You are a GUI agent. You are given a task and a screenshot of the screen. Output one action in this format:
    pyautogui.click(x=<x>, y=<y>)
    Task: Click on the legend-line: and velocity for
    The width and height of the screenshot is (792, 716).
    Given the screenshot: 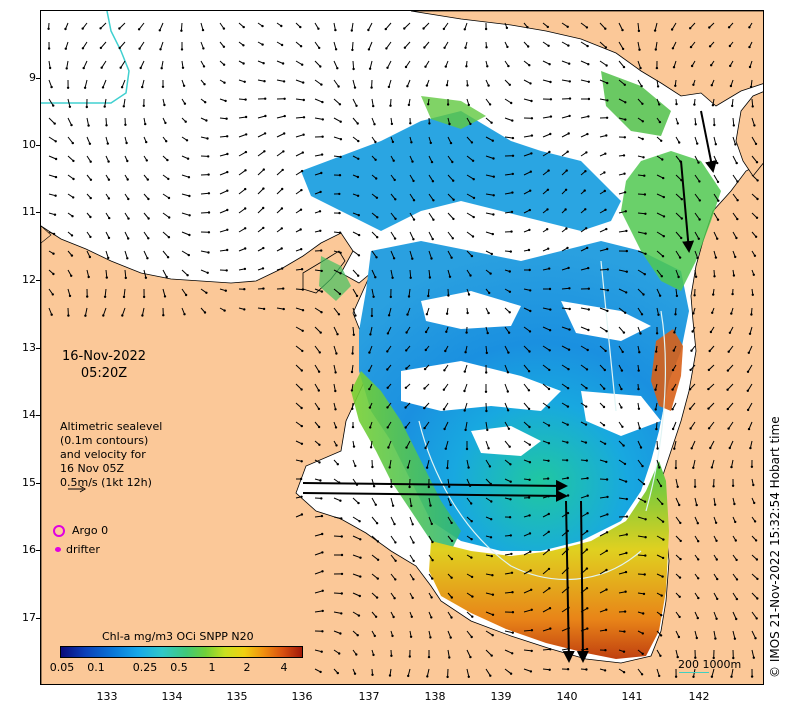 What is the action you would take?
    pyautogui.click(x=103, y=454)
    